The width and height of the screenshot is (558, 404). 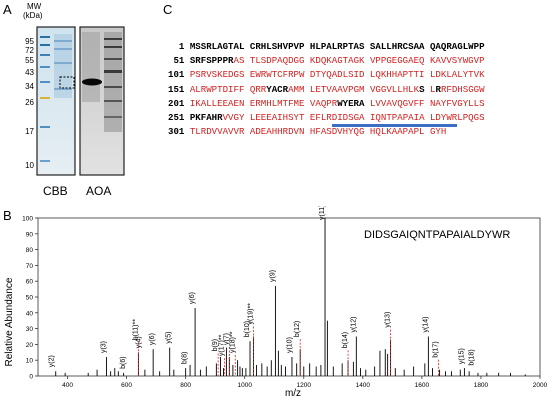 What do you see at coordinates (55, 191) in the screenshot?
I see `lane-label-cbb: CBB` at bounding box center [55, 191].